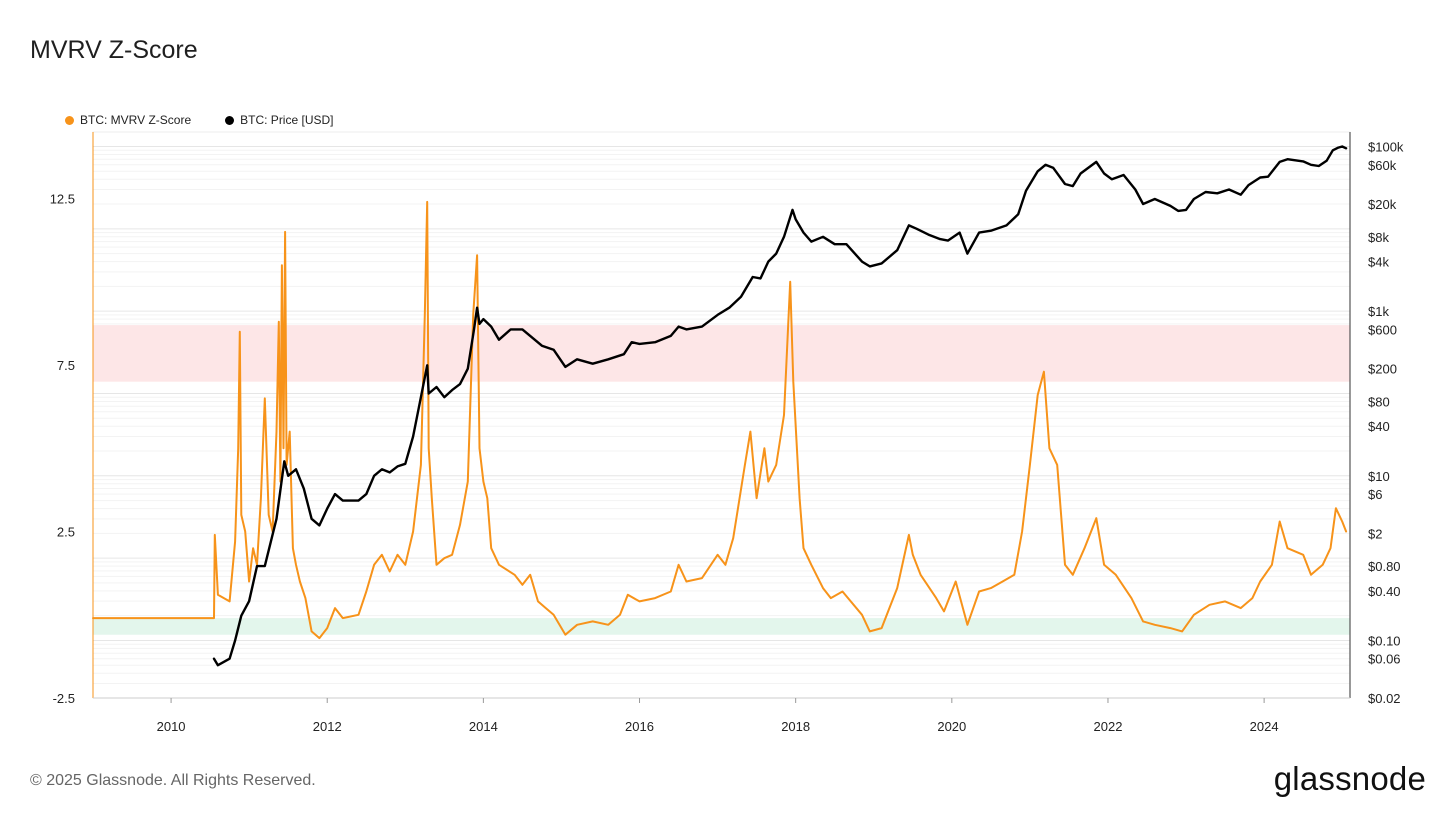 Image resolution: width=1456 pixels, height=819 pixels. Describe the element at coordinates (1108, 726) in the screenshot. I see `x-tick-label: 2022` at that location.